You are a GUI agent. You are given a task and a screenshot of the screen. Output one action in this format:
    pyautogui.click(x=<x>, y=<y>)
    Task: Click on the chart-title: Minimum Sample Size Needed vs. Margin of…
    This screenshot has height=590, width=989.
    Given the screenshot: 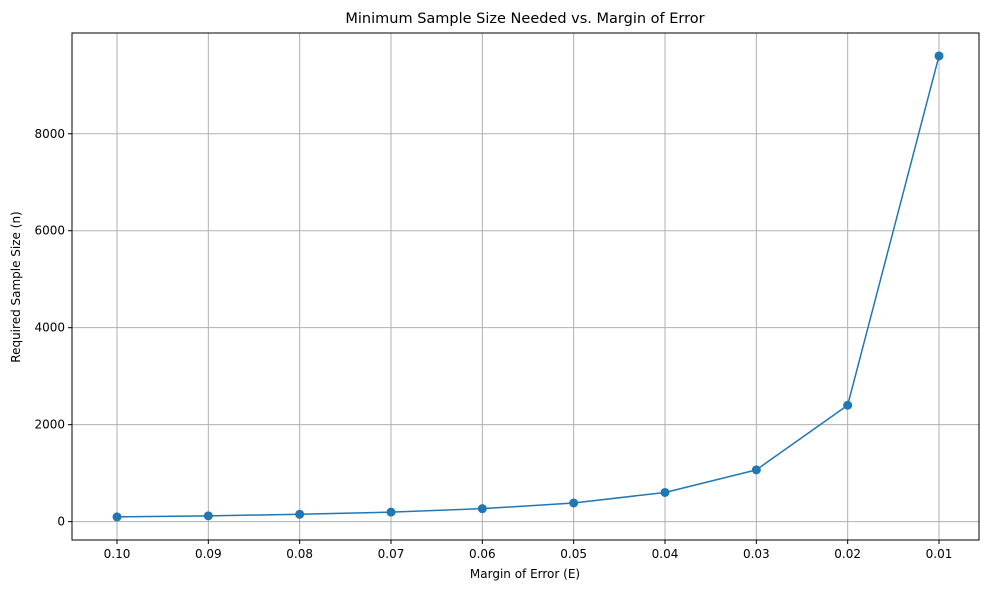 What is the action you would take?
    pyautogui.click(x=524, y=19)
    